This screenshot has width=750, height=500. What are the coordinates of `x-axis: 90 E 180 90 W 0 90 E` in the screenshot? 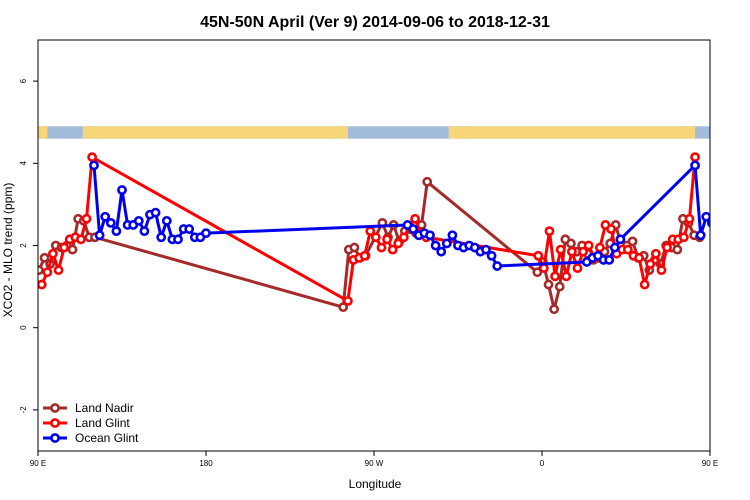 It's located at (374, 459).